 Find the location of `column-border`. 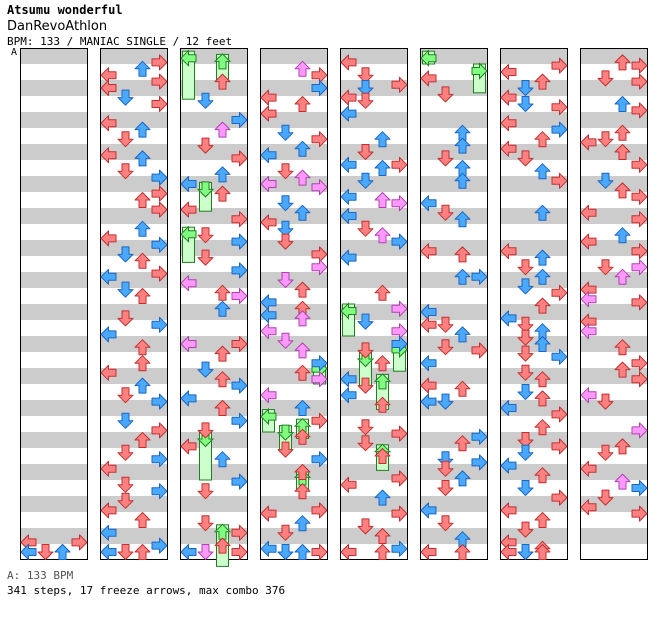

column-border is located at coordinates (454, 304).